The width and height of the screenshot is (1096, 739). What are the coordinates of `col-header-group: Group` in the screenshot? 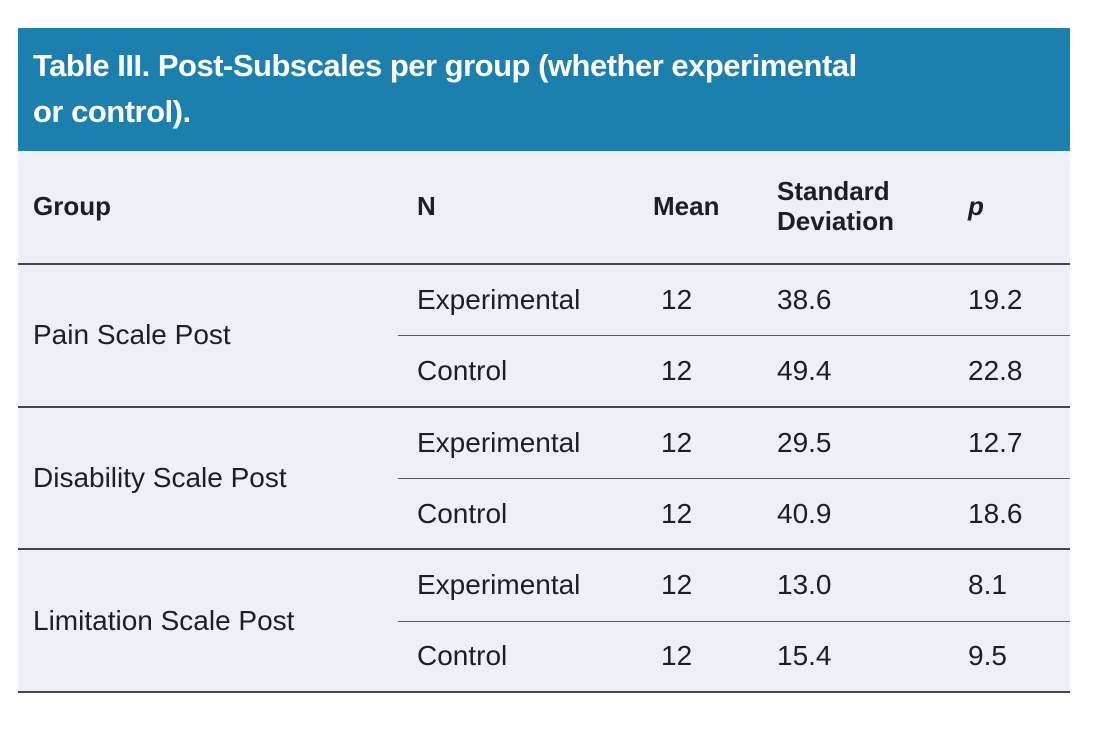 It's located at (208, 208).